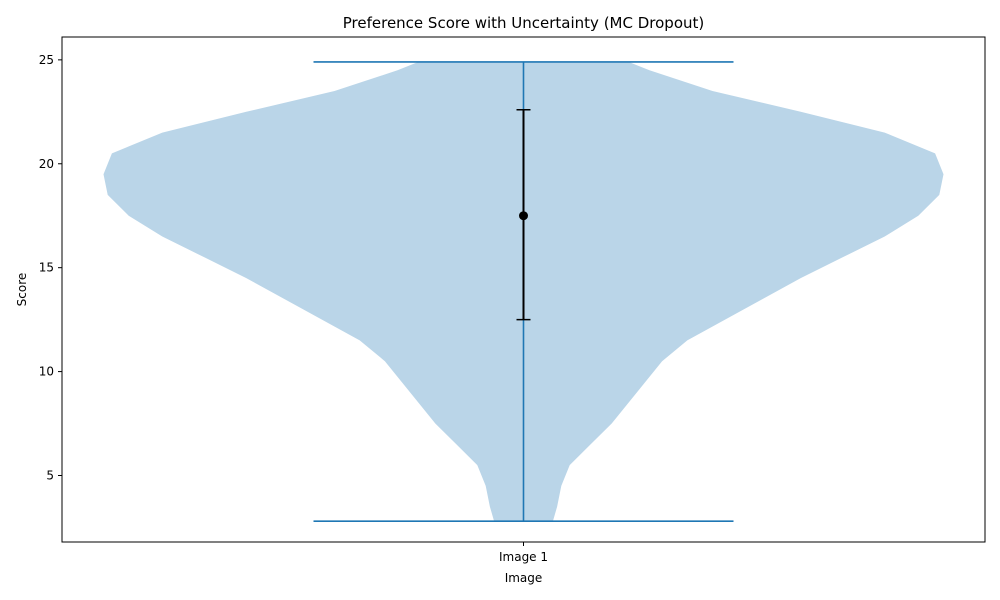 This screenshot has width=1000, height=600. I want to click on y-tick-label: 10, so click(46, 372).